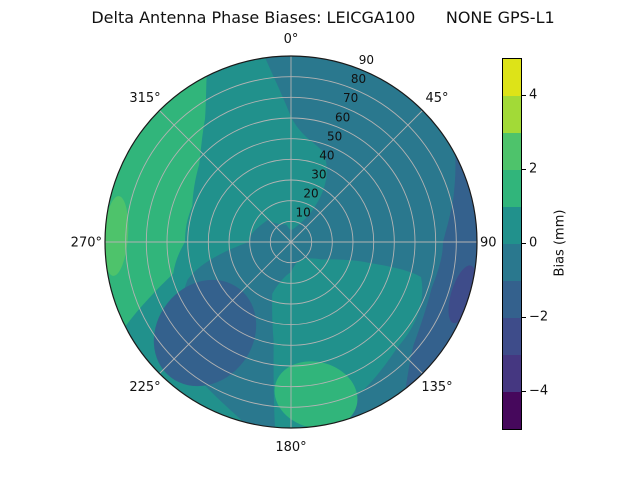 Image resolution: width=640 pixels, height=480 pixels. I want to click on contour-region-1-2-west-crescent, so click(156, 201).